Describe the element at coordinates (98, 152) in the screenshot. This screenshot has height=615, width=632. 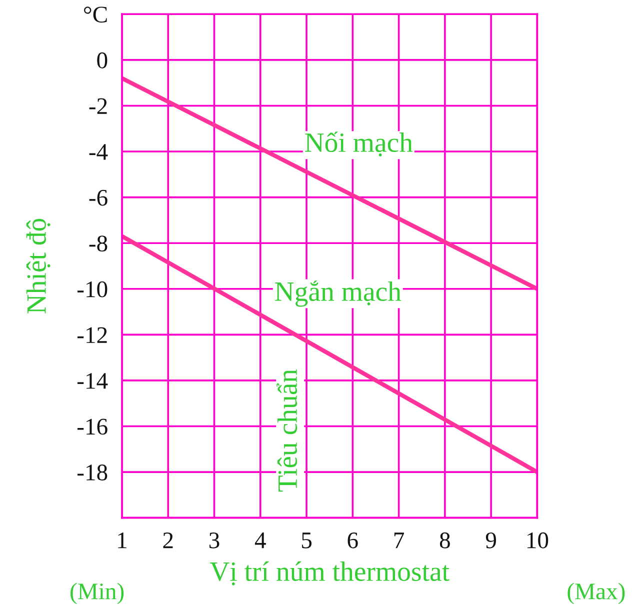
I see `y-tick-label: -4` at that location.